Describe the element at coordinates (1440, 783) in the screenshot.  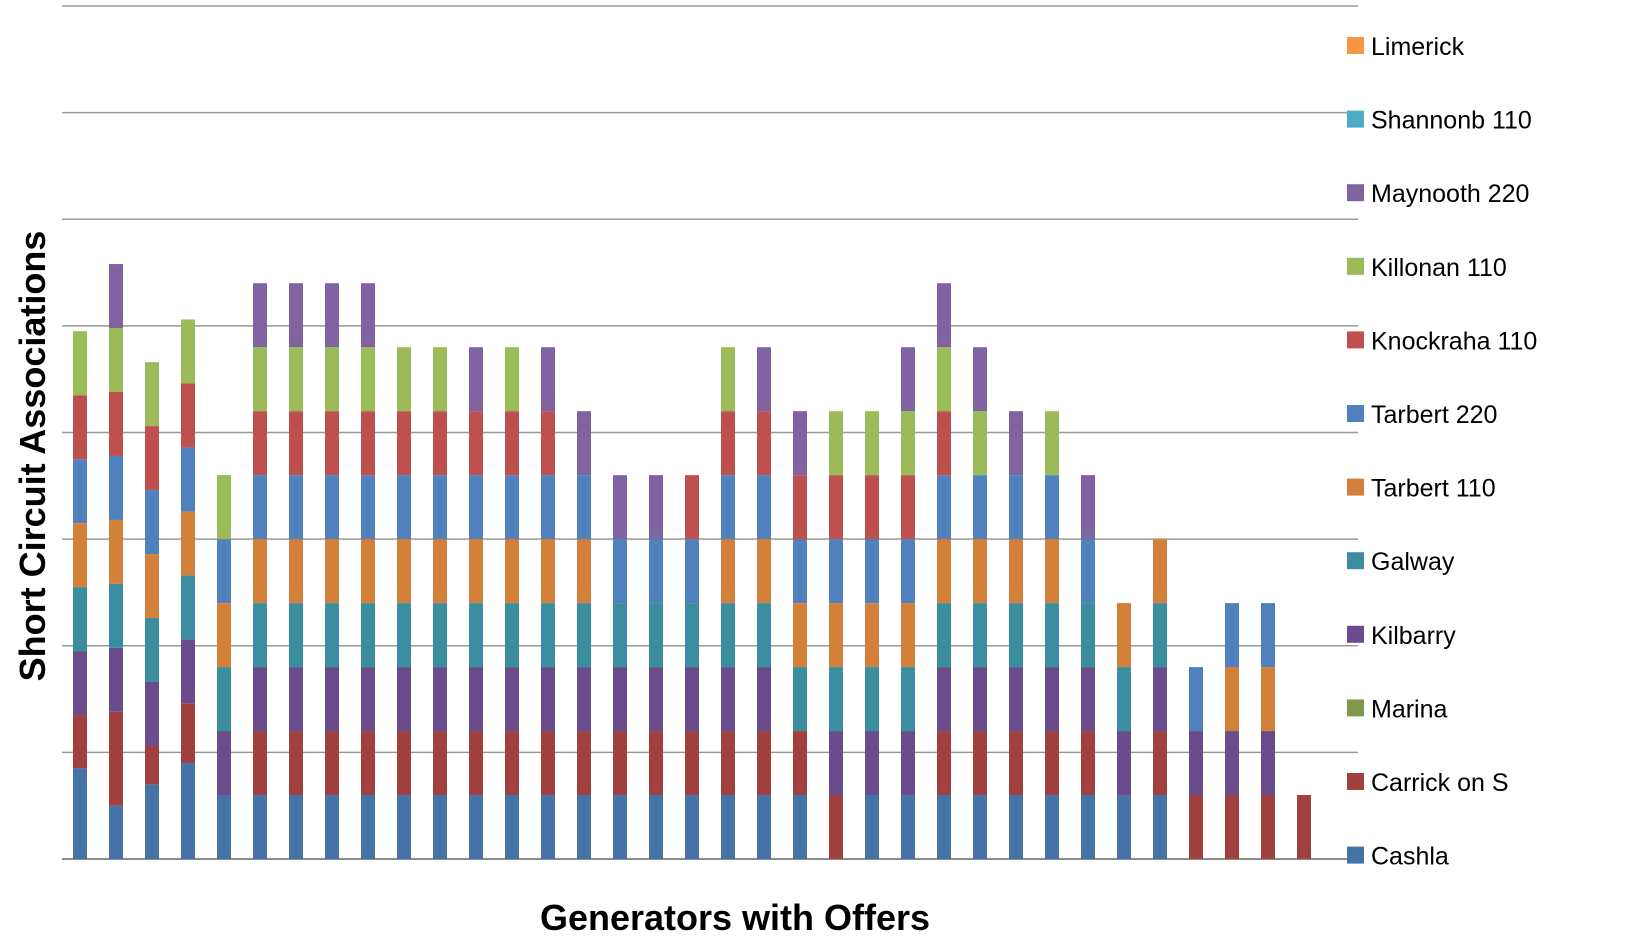
I see `legend-label: Carrick on S` at that location.